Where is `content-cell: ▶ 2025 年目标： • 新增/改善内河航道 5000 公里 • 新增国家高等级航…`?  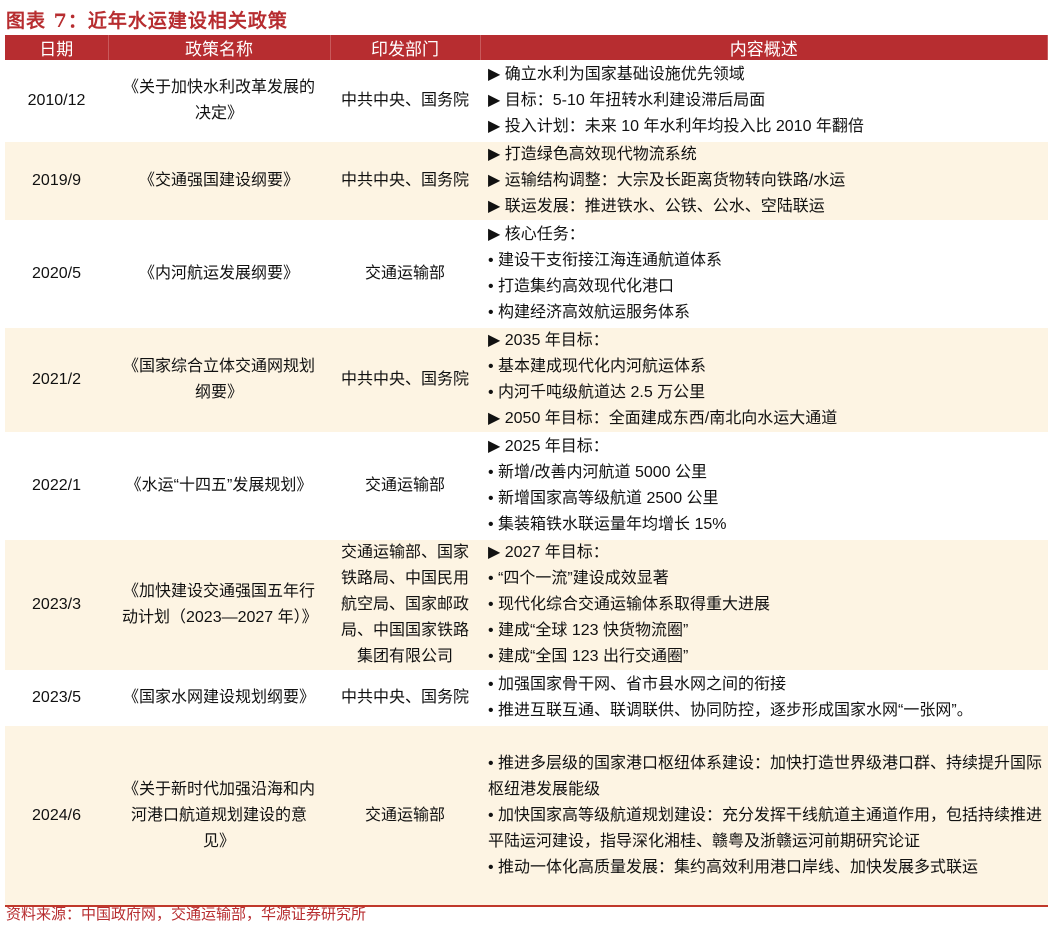
content-cell: ▶ 2025 年目标： • 新增/改善内河航道 5000 公里 • 新增国家高等级航… is located at coordinates (764, 485).